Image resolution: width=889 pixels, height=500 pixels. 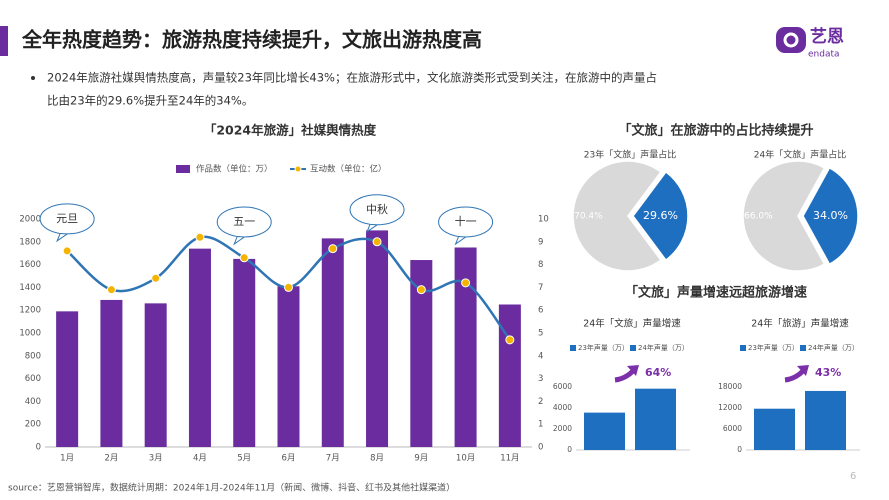 What do you see at coordinates (30, 265) in the screenshot?
I see `y-tick-label: 1600` at bounding box center [30, 265].